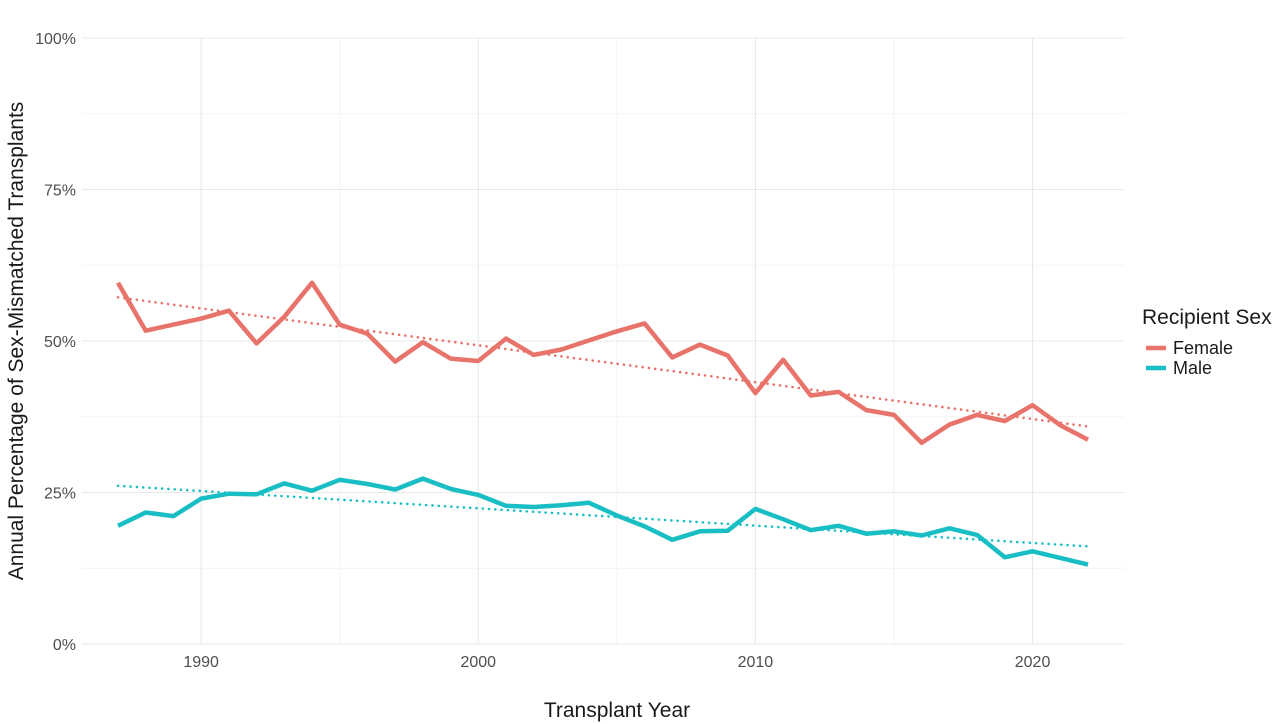 The image size is (1280, 724). Describe the element at coordinates (1203, 348) in the screenshot. I see `legend-label: Female` at that location.